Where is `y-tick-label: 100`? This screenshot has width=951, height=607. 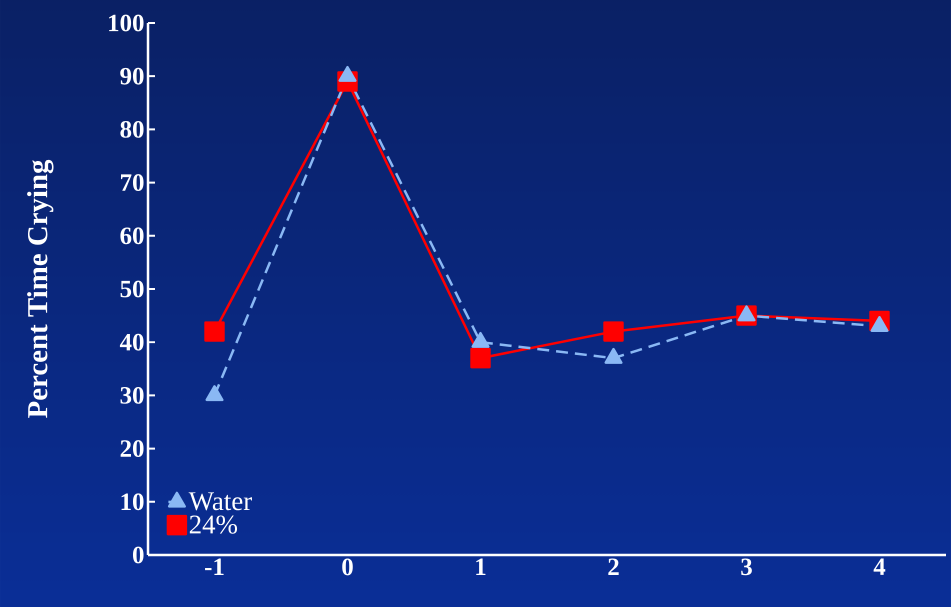
y-tick-label: 100 is located at coordinates (126, 23).